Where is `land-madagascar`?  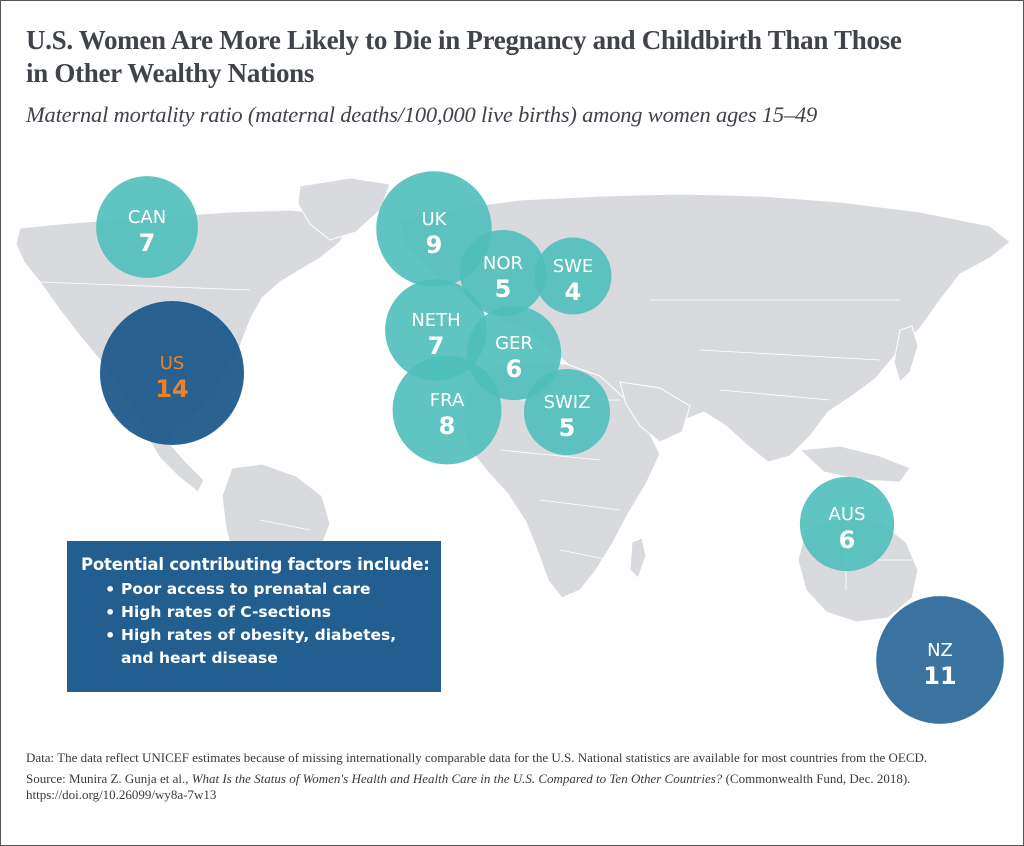
land-madagascar is located at coordinates (638, 558).